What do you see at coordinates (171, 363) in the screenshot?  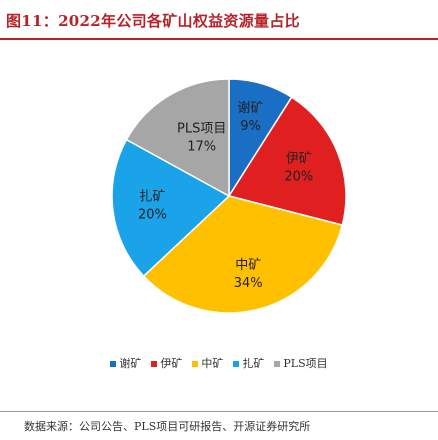 I see `legend-label: 伊矿` at bounding box center [171, 363].